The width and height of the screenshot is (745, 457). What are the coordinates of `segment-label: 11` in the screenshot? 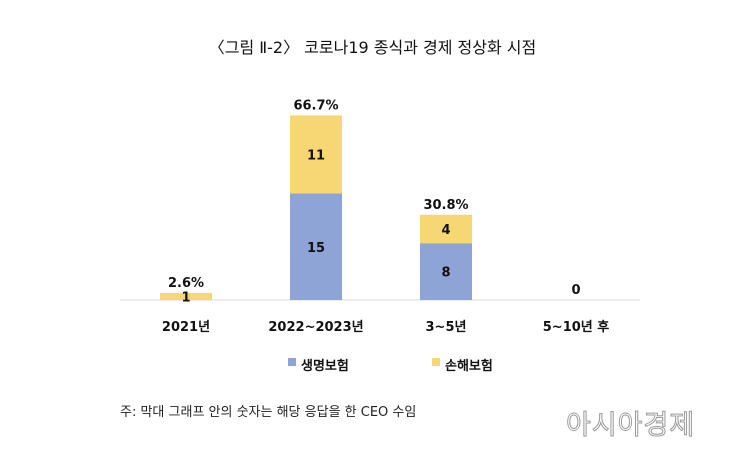 It's located at (316, 155).